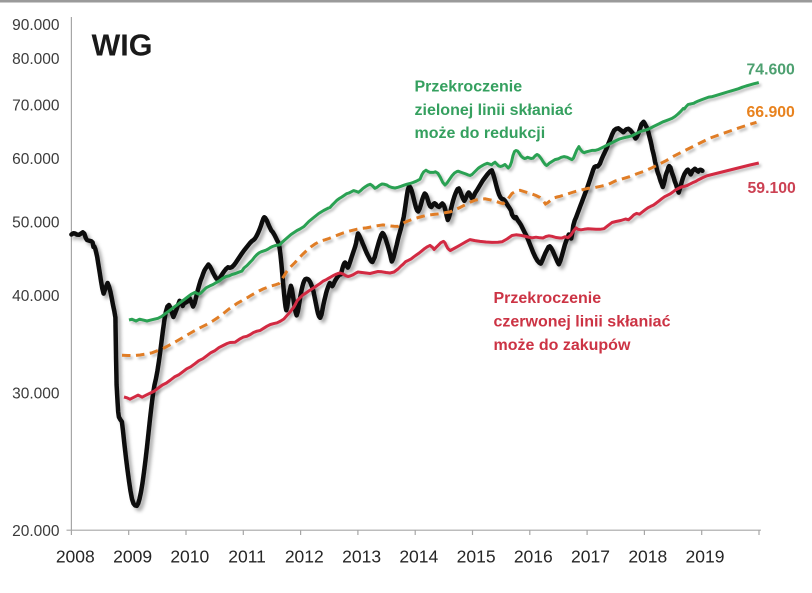 Image resolution: width=812 pixels, height=593 pixels. Describe the element at coordinates (75, 557) in the screenshot. I see `svg-text: 2008` at that location.